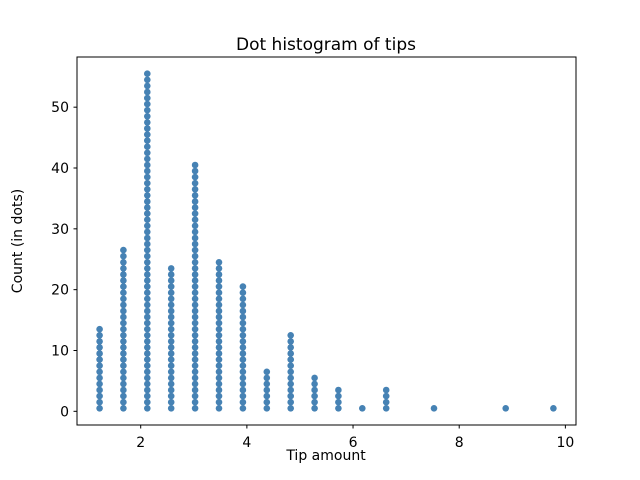 This screenshot has height=480, width=640. What do you see at coordinates (325, 456) in the screenshot?
I see `x-axis-label: Tip amount` at bounding box center [325, 456].